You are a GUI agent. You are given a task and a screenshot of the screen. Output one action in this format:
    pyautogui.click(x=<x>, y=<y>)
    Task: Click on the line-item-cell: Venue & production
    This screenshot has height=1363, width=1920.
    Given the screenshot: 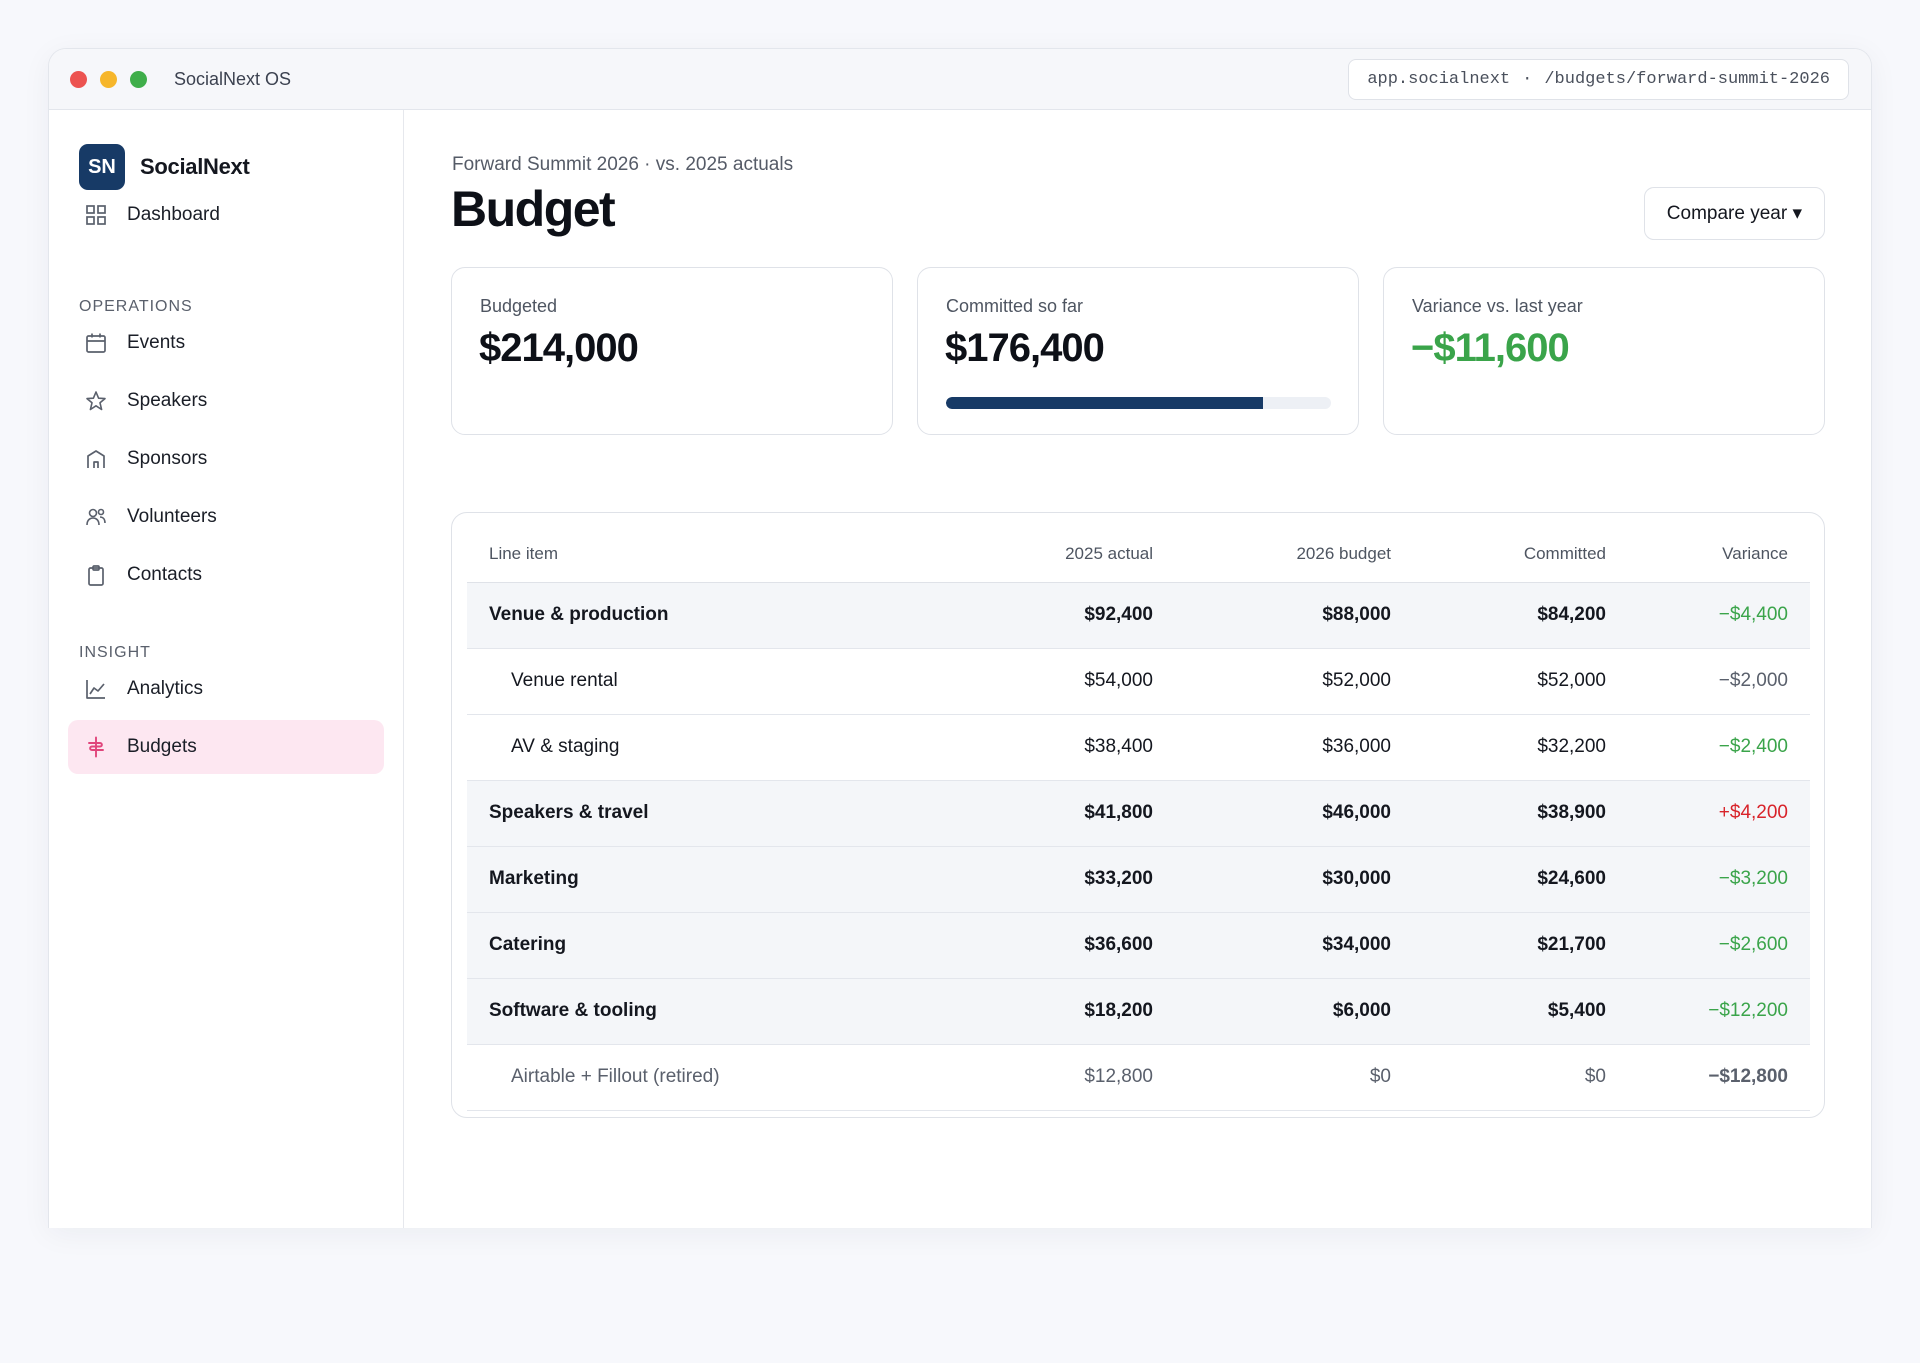 What is the action you would take?
    pyautogui.click(x=705, y=615)
    